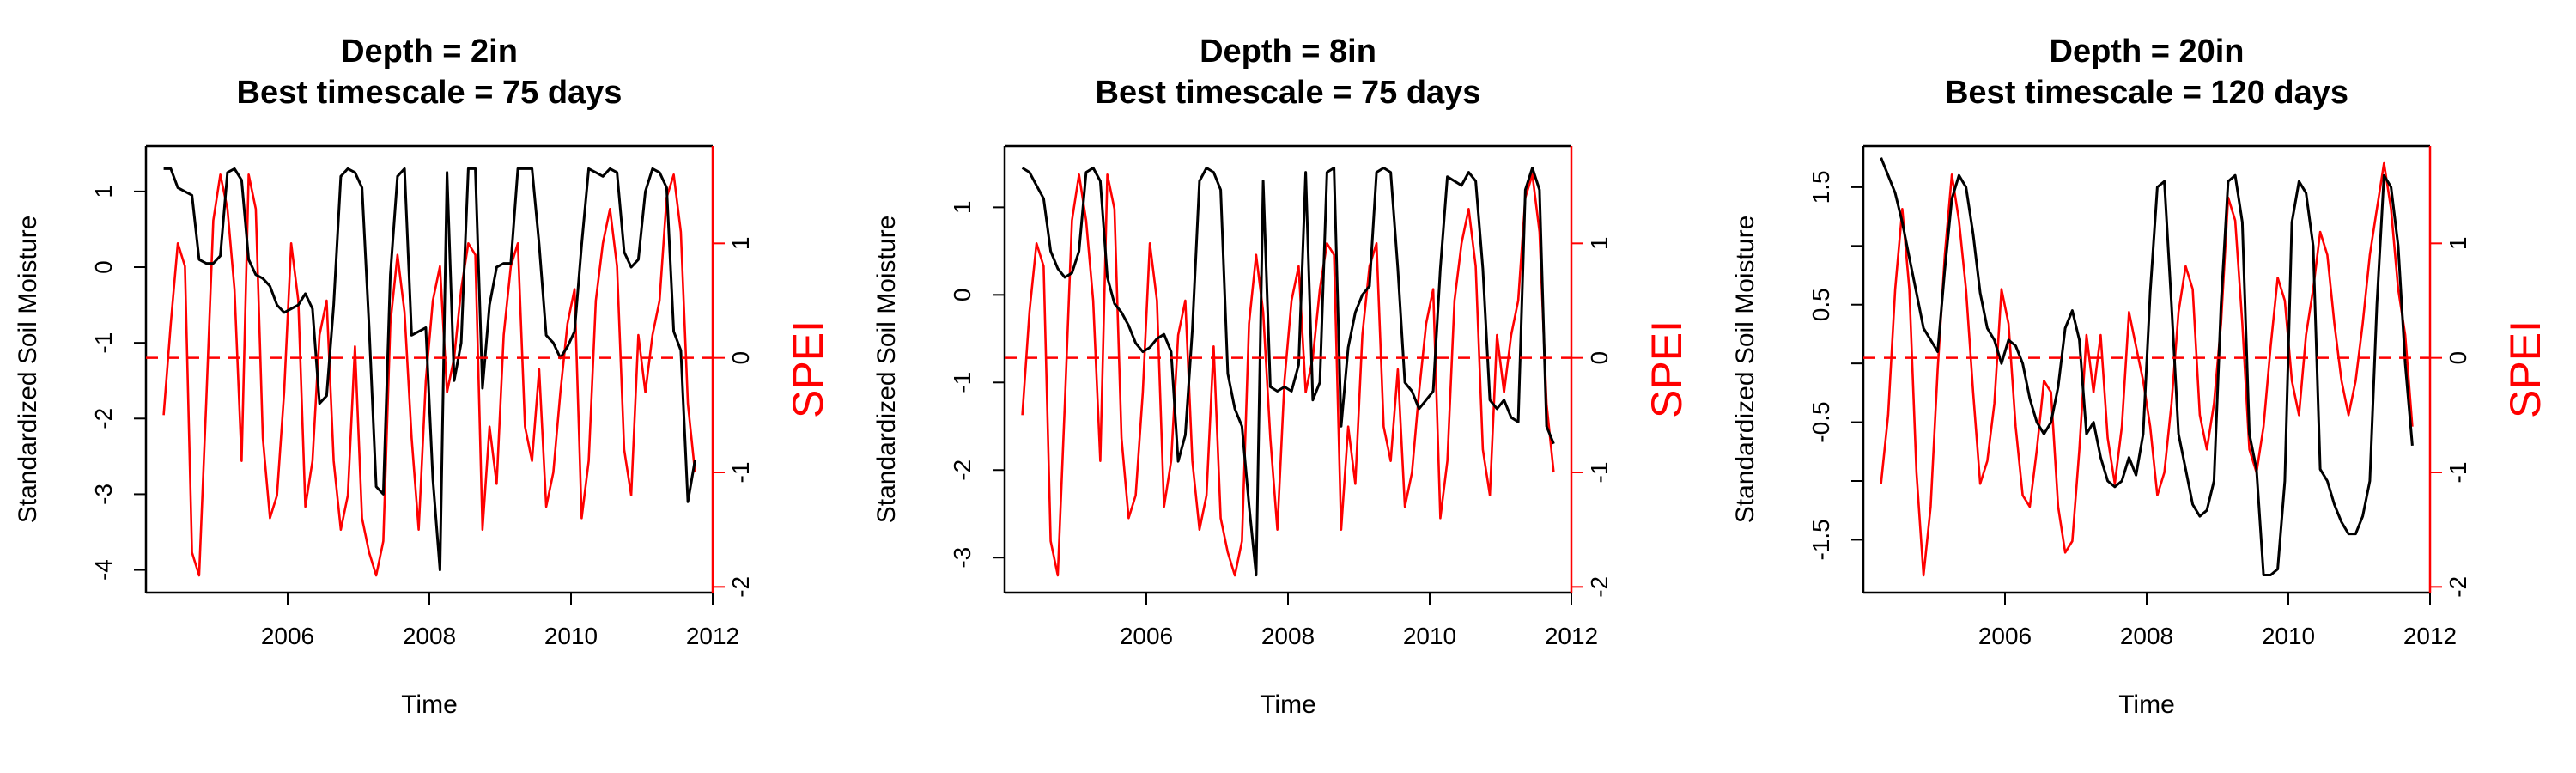  I want to click on y-tick-label: -4, so click(104, 570).